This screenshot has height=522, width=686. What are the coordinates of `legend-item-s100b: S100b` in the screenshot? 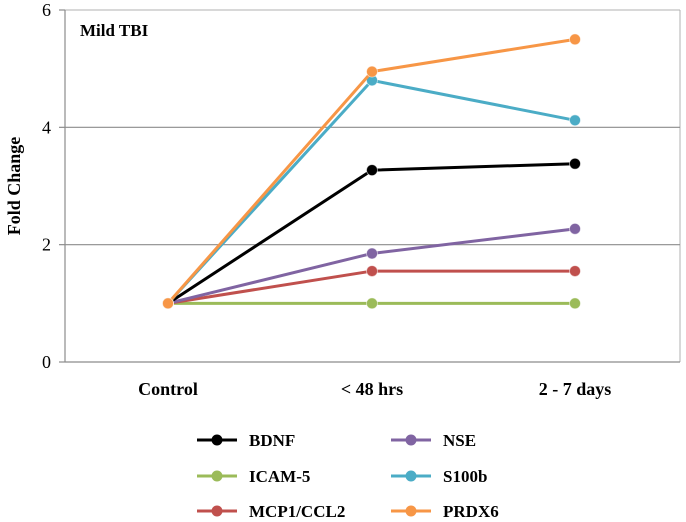 It's located at (439, 476).